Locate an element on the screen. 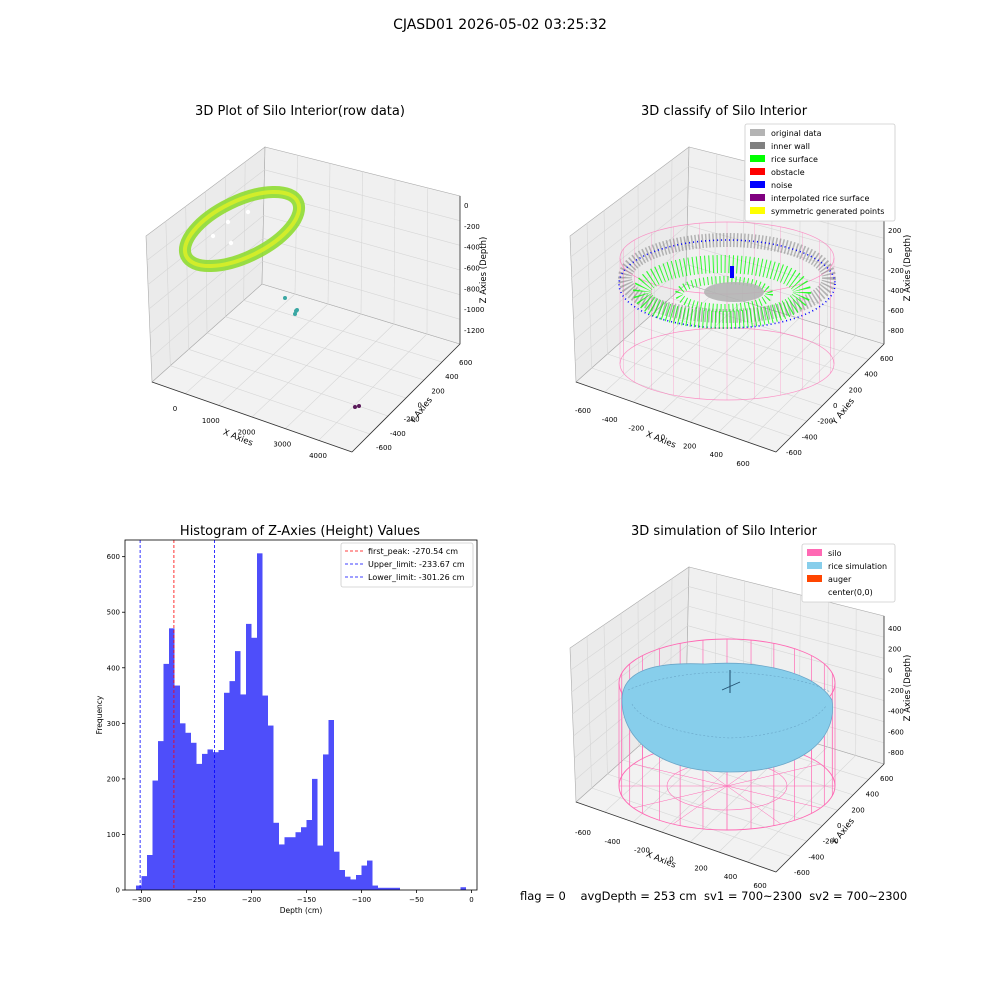  y-axis-line is located at coordinates (406, 398).